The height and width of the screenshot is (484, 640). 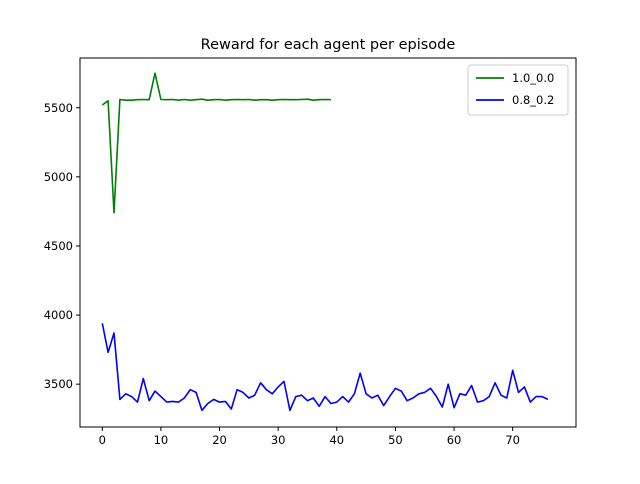 I want to click on legend: 1.0_0.0 0.8_0.2, so click(x=518, y=90).